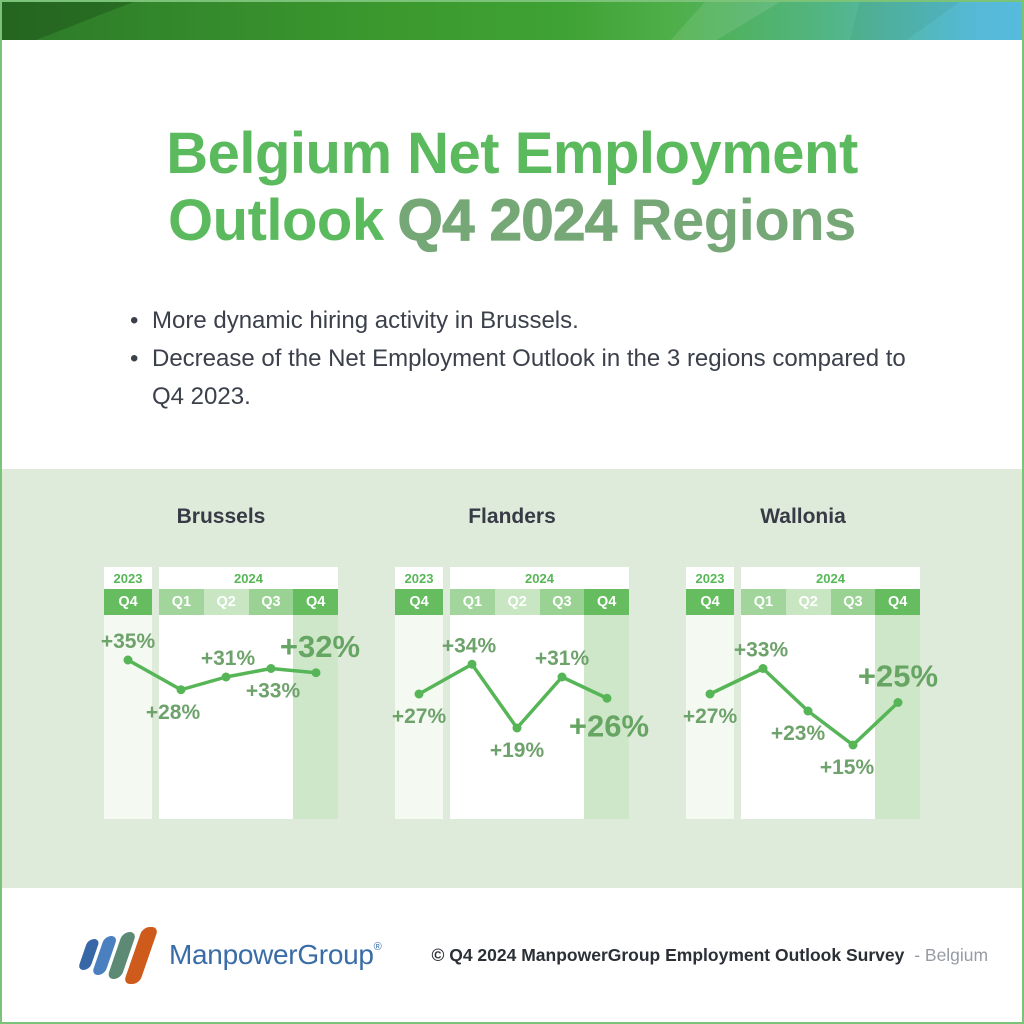  I want to click on title-quarter: Q4 2024, so click(507, 220).